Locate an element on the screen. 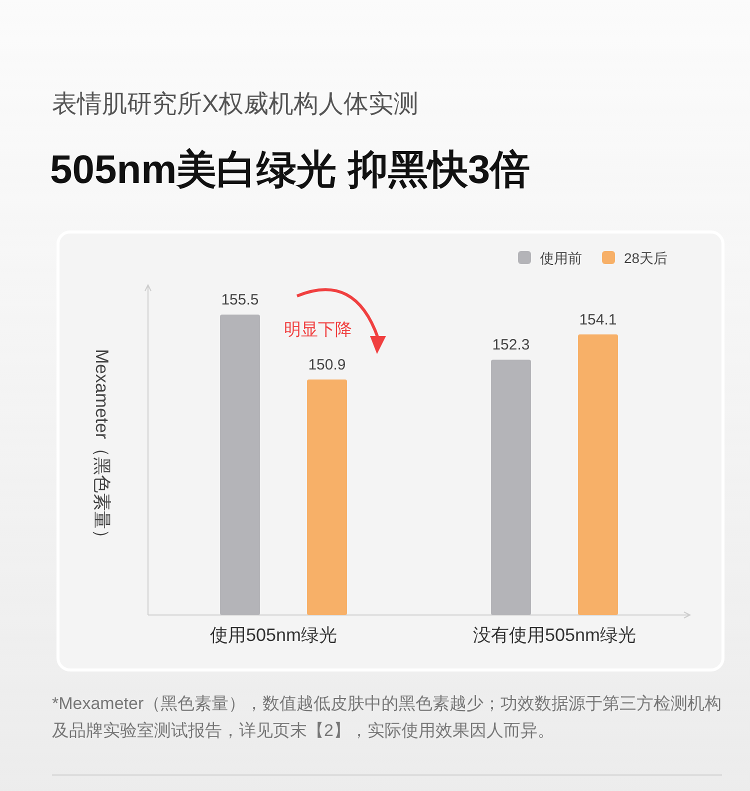 The height and width of the screenshot is (791, 750). annotation: 明显下降 is located at coordinates (318, 329).